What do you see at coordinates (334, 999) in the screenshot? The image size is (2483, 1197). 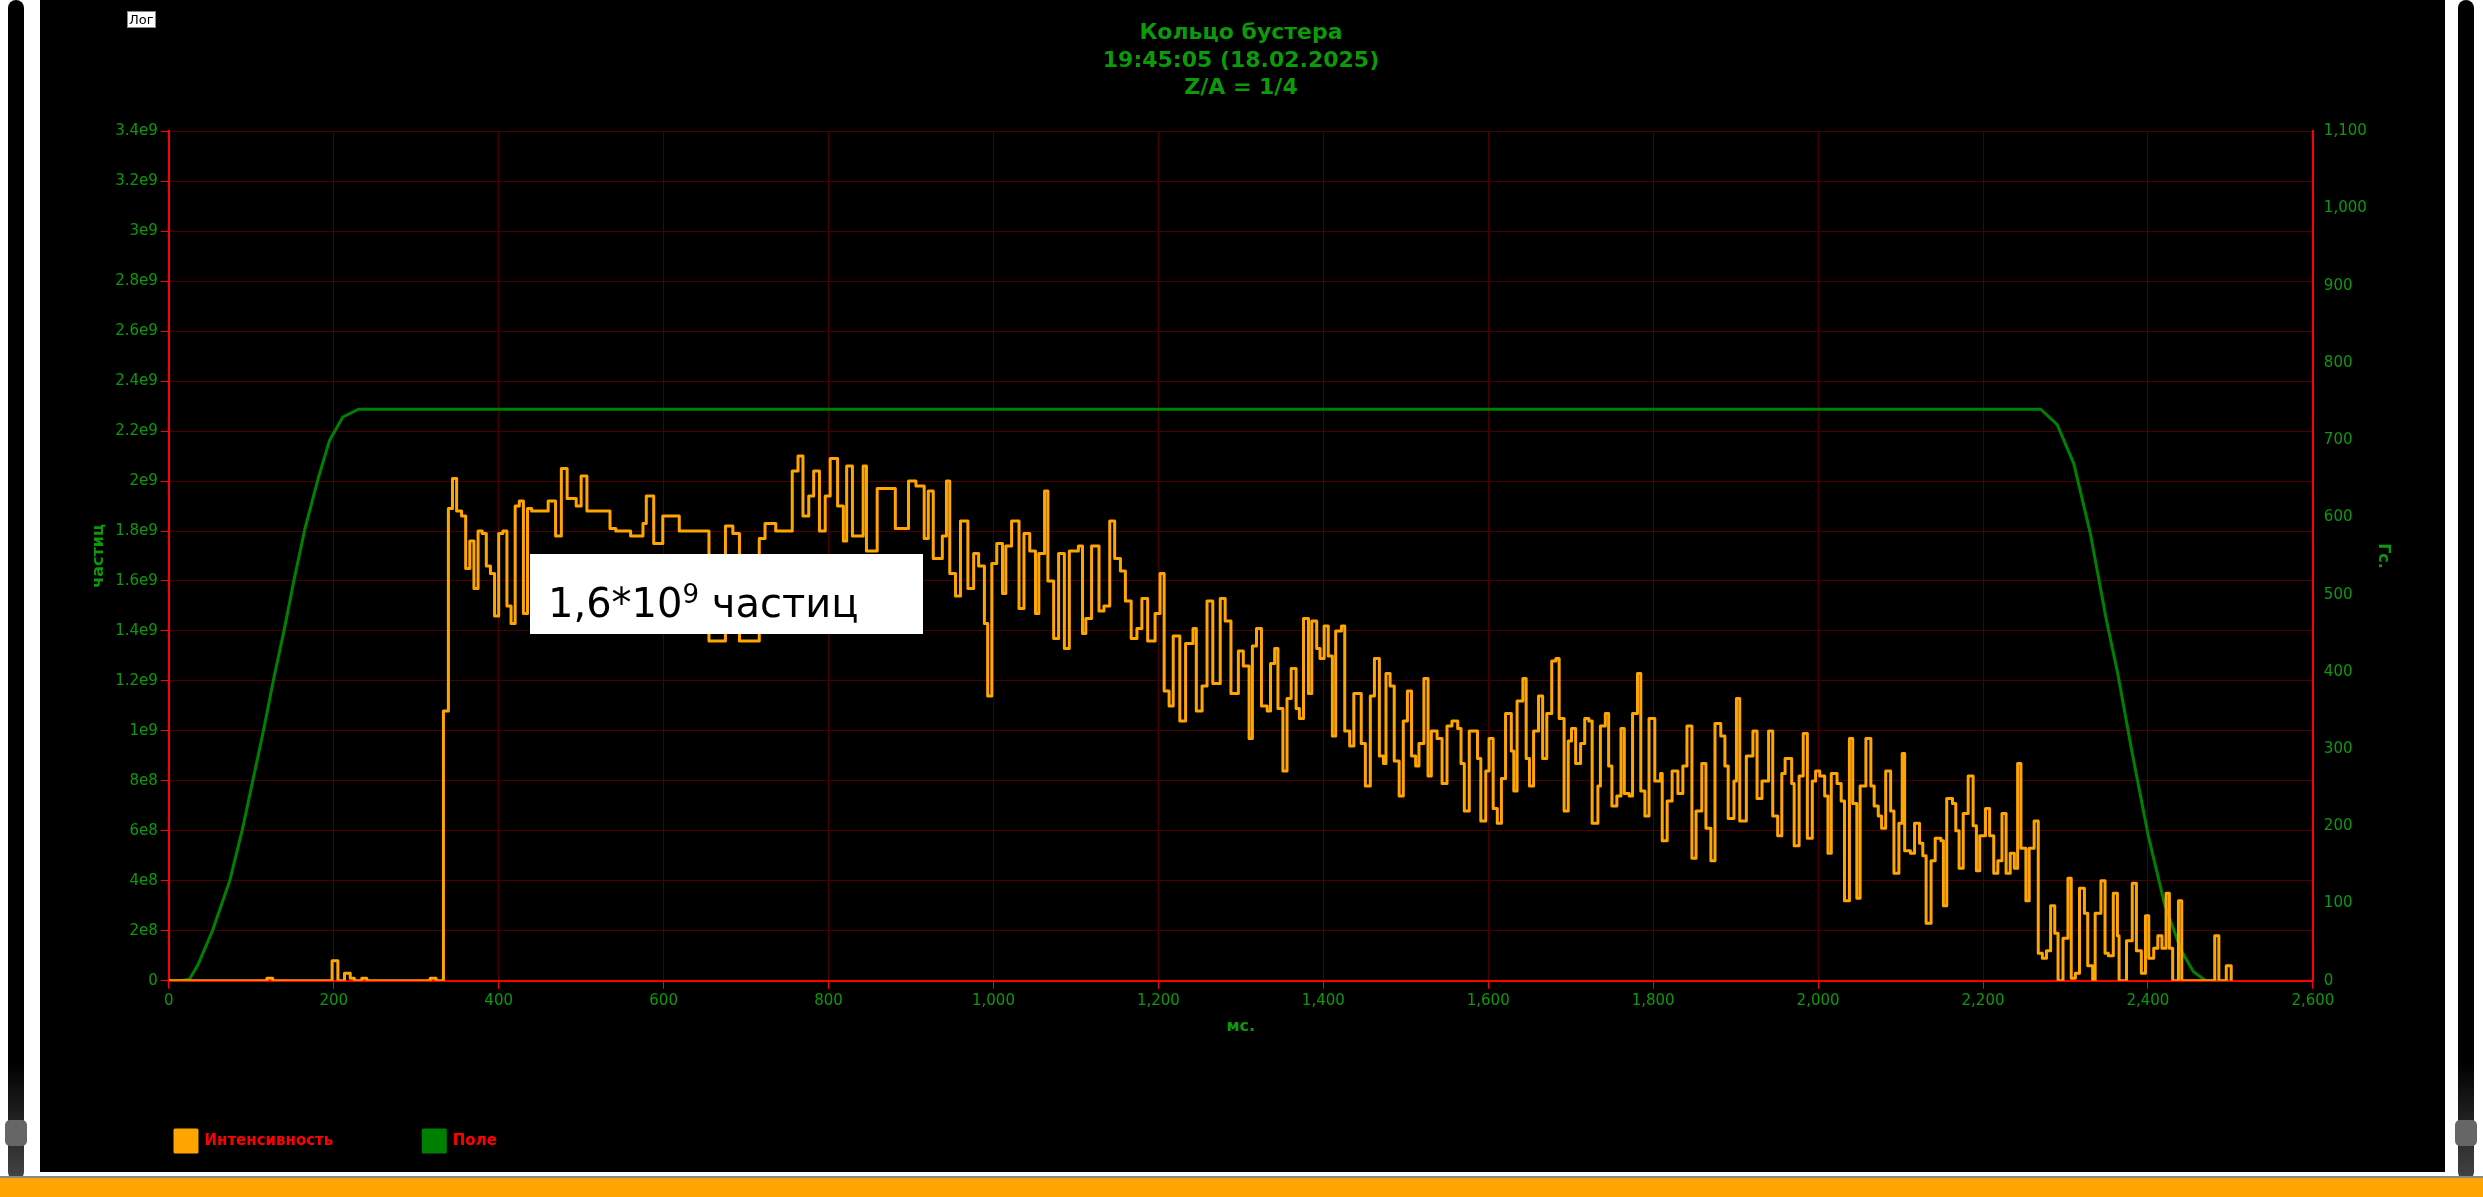 I see `x-tick-label: 200` at bounding box center [334, 999].